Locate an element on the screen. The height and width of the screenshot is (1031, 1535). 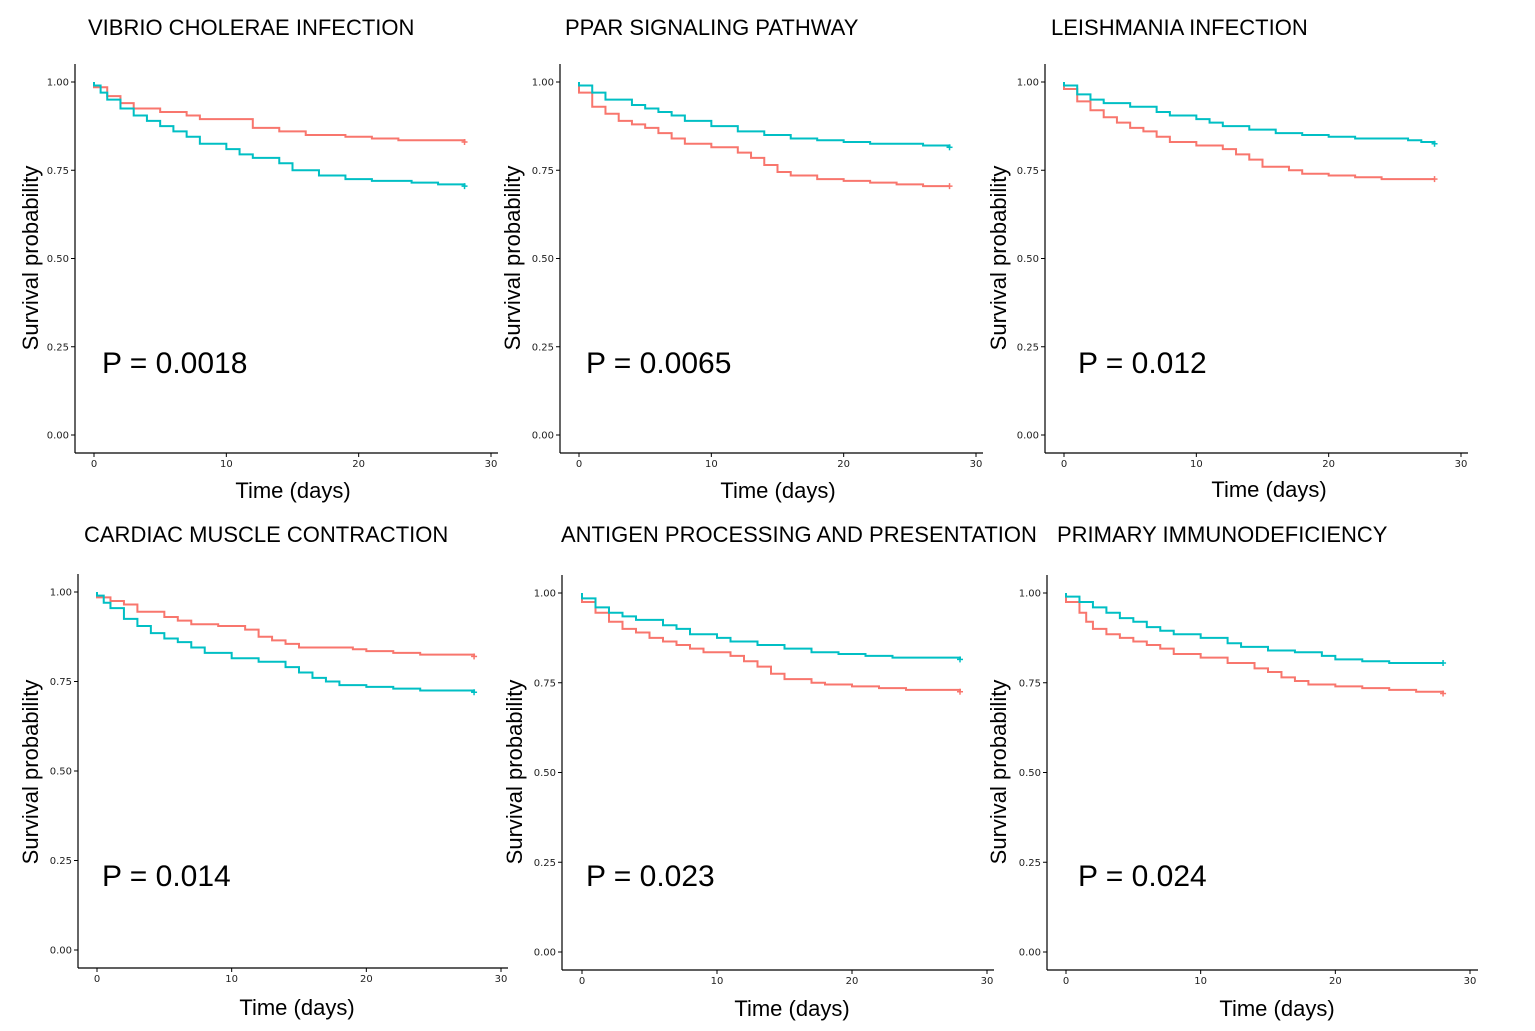
panel-title: PRIMARY IMMUNODEFICIENCY is located at coordinates (1222, 534).